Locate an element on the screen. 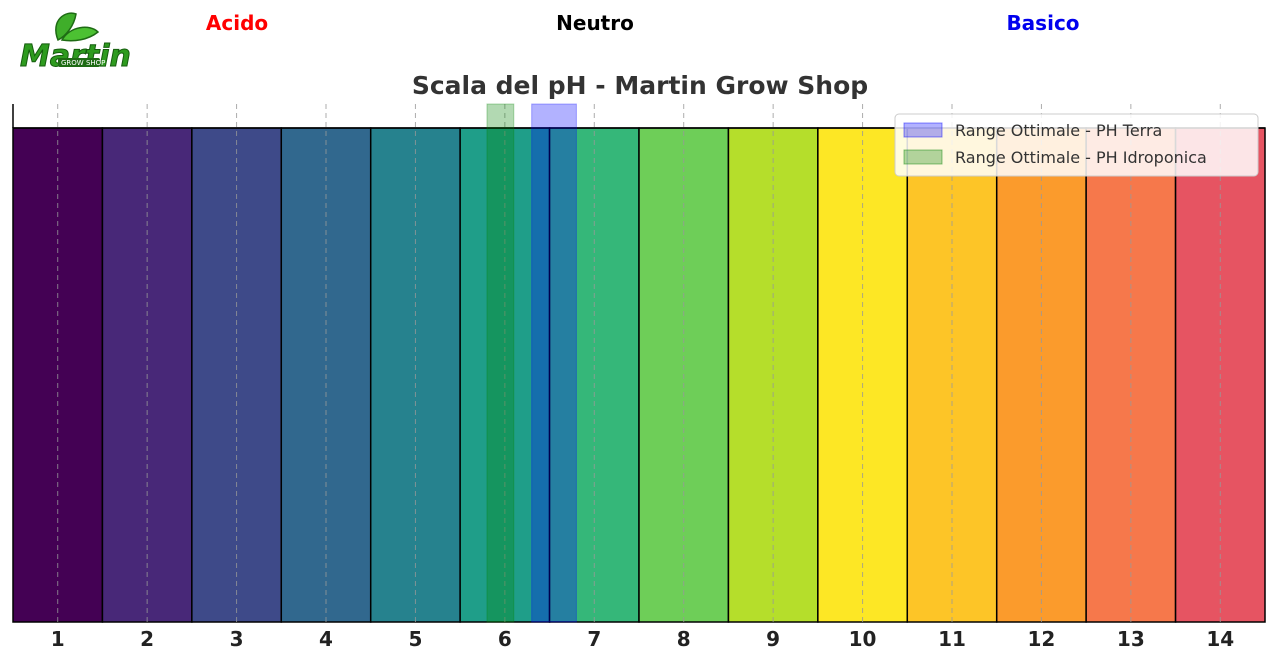 This screenshot has width=1280, height=664. logo-banner is located at coordinates (79, 62).